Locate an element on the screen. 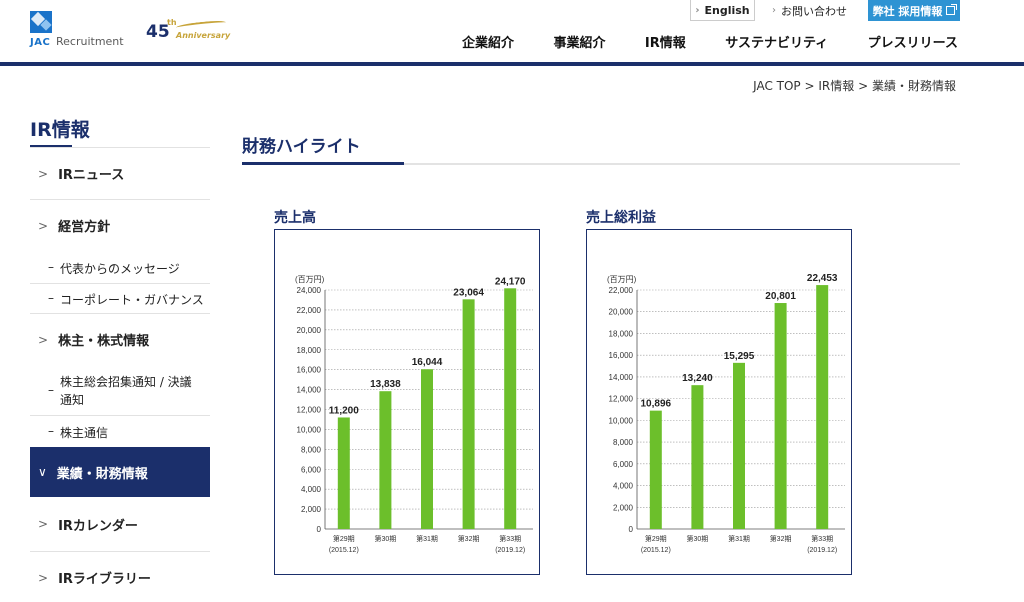  chart-title: 売上高 is located at coordinates (295, 218).